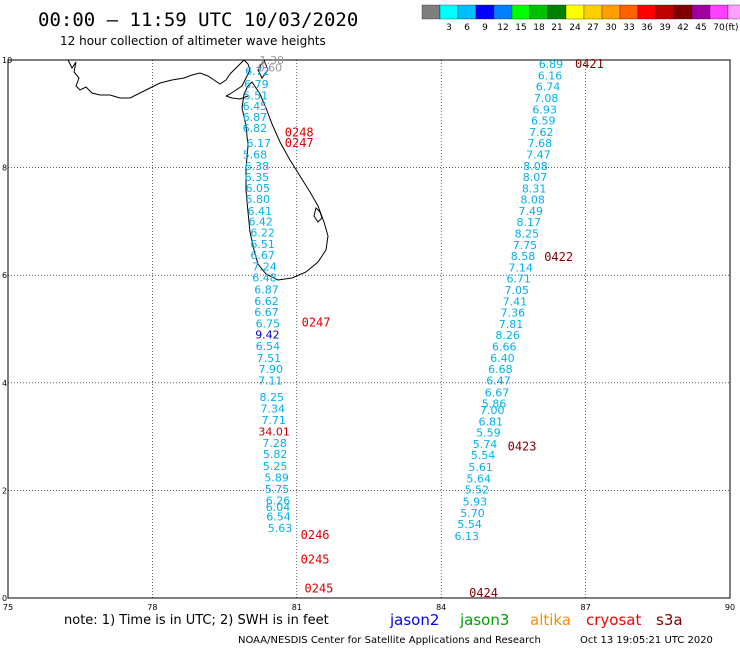 The width and height of the screenshot is (740, 650). I want to click on map-title: 00:00 – 11:59 UTC 10/03/2020, so click(198, 20).